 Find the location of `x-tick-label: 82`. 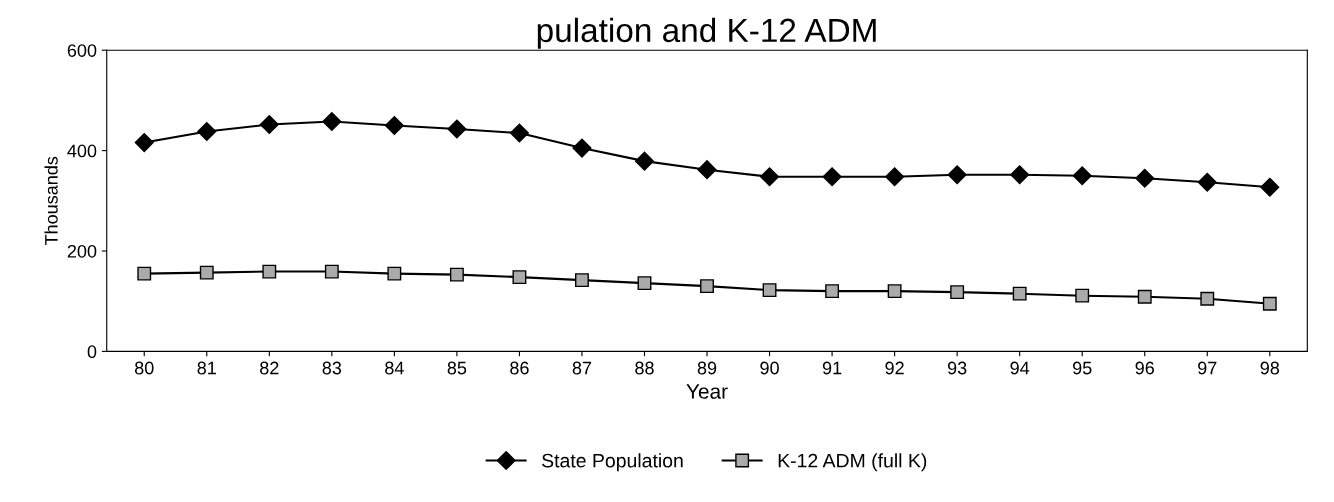

x-tick-label: 82 is located at coordinates (269, 368).